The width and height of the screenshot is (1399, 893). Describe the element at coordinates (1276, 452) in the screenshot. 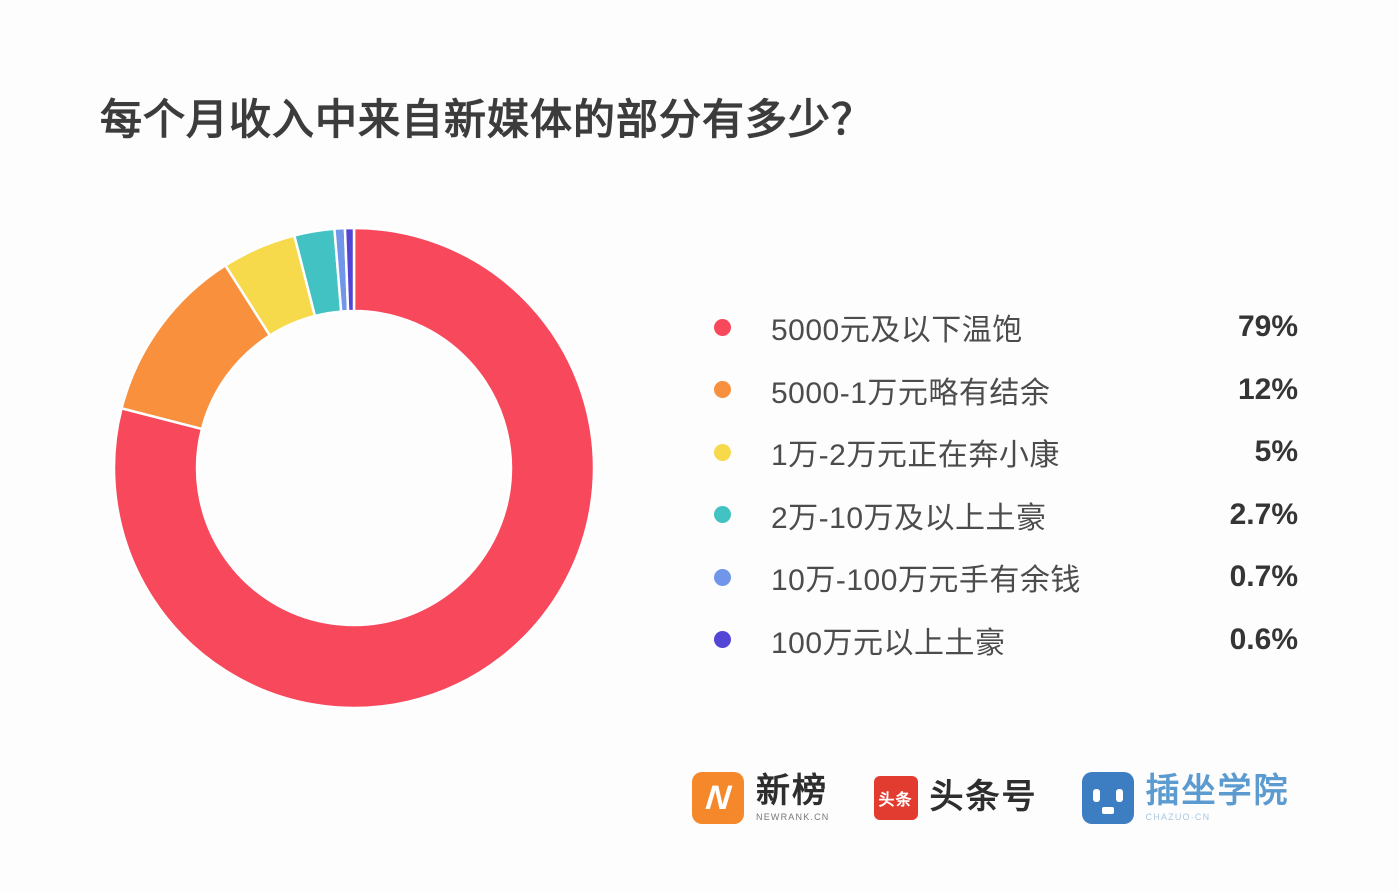

I see `legend-value: 5%` at that location.